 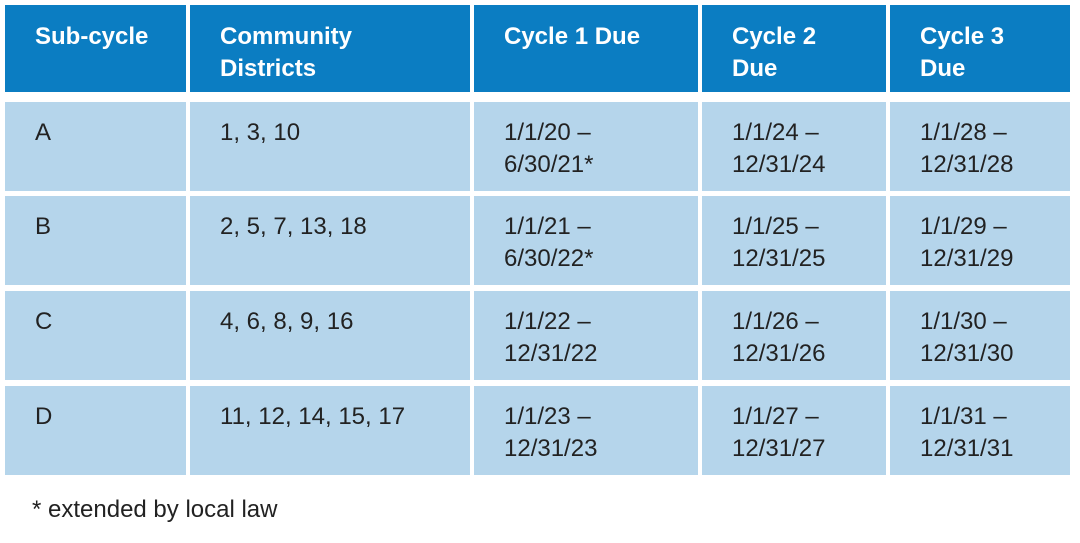 I want to click on table-cell: 1/1/21 – 6/30/22*, so click(x=586, y=240).